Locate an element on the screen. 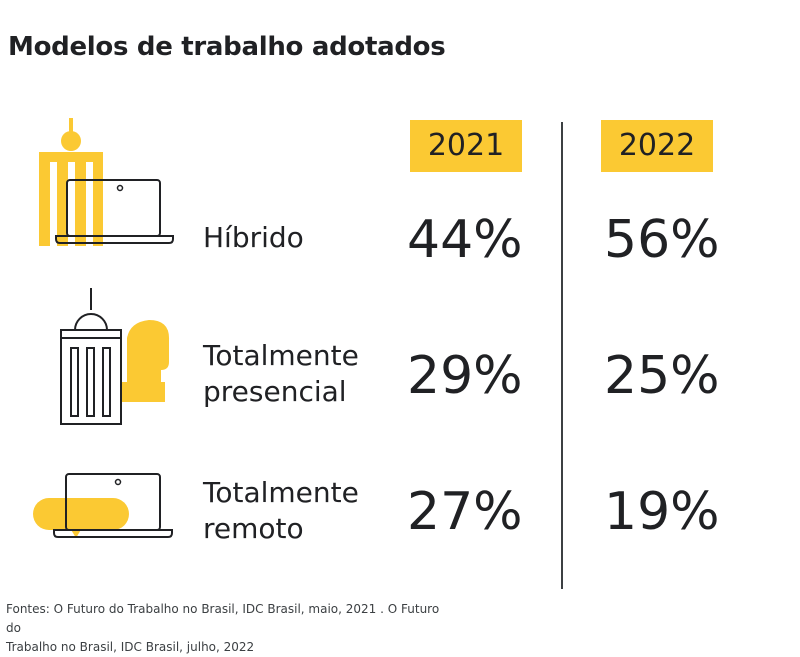  value-presencial-2022: 25% is located at coordinates (662, 376).